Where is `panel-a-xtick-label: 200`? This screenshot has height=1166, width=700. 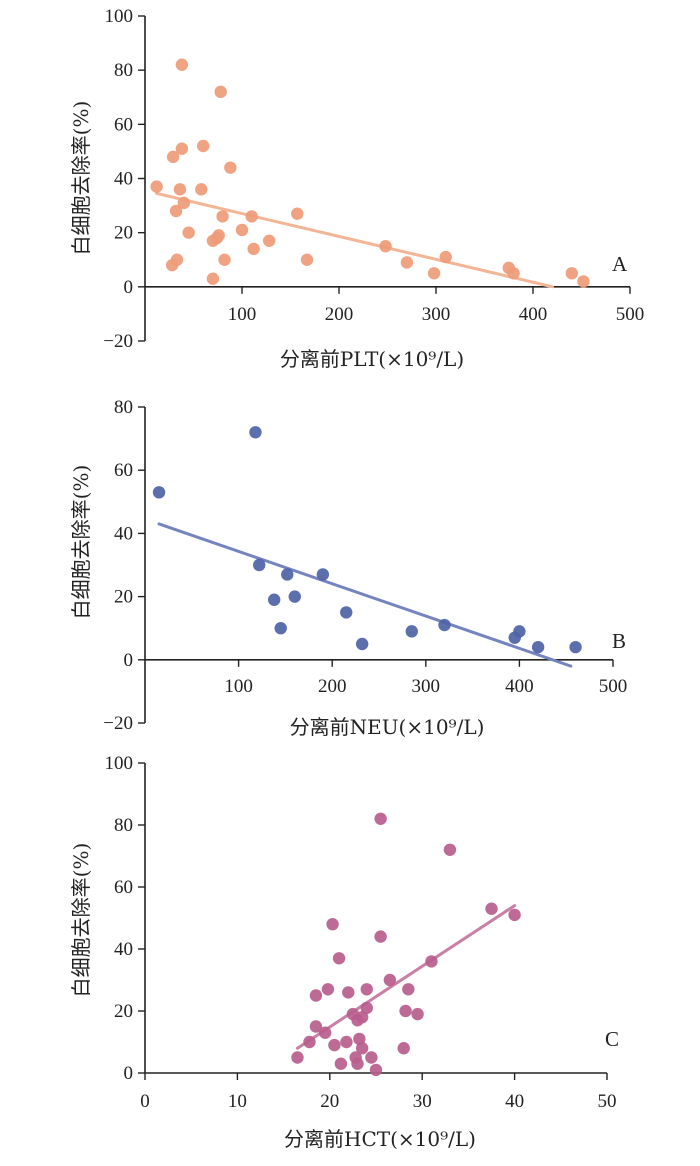
panel-a-xtick-label: 200 is located at coordinates (339, 314).